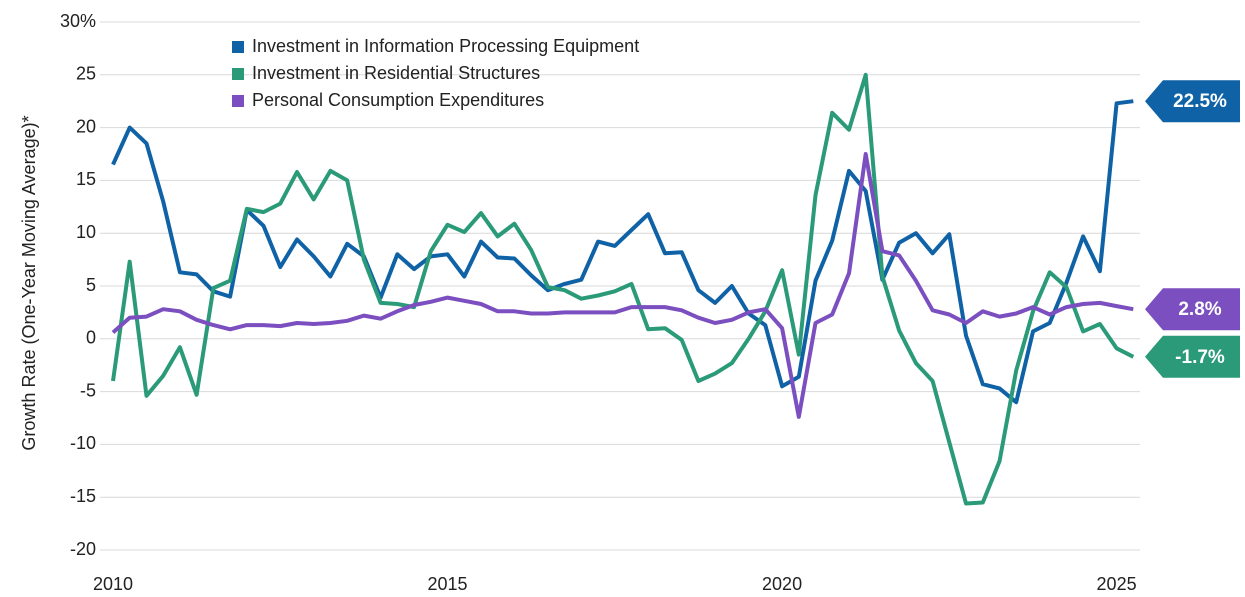 This screenshot has height=597, width=1245. I want to click on y-tick-label: 10, so click(86, 232).